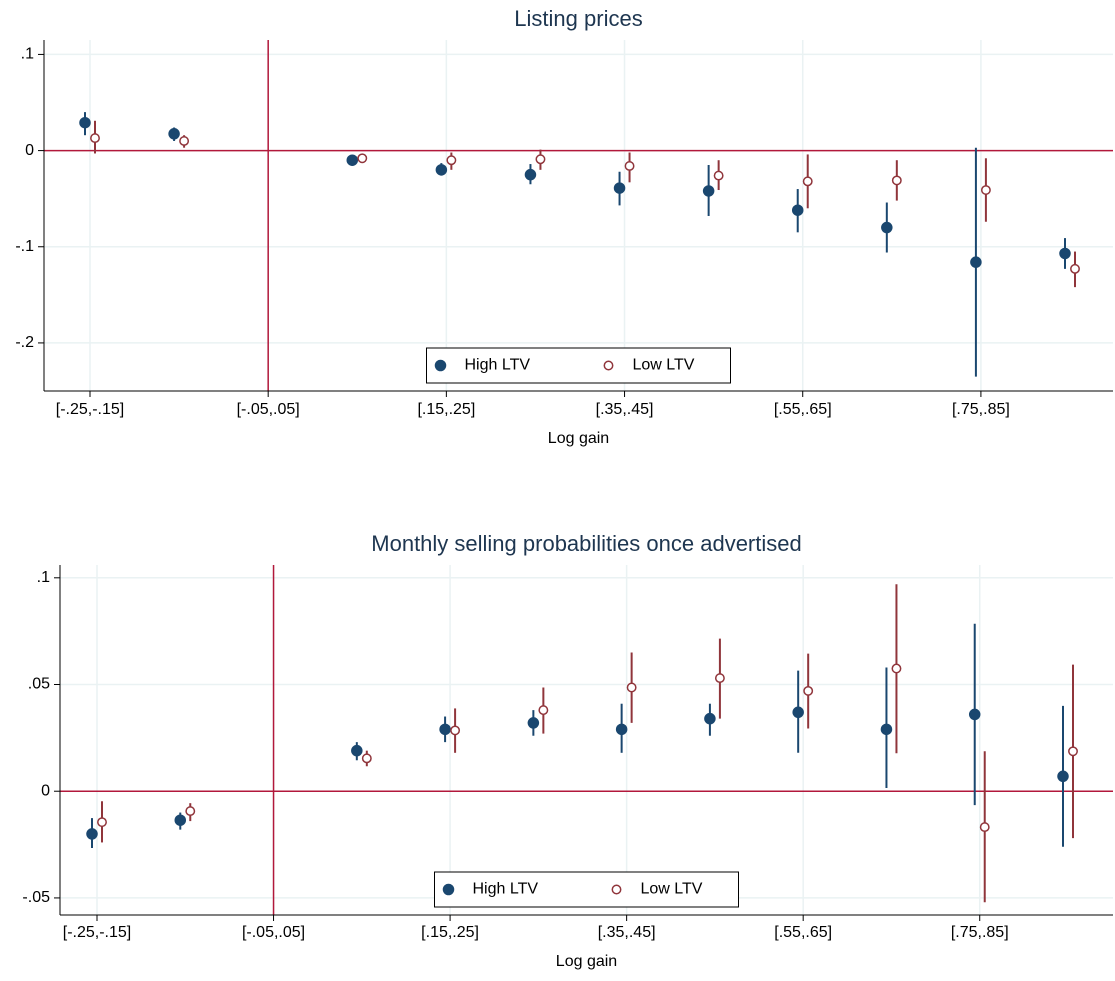 This screenshot has height=981, width=1115. I want to click on y-tick-label: -.05, so click(36, 897).